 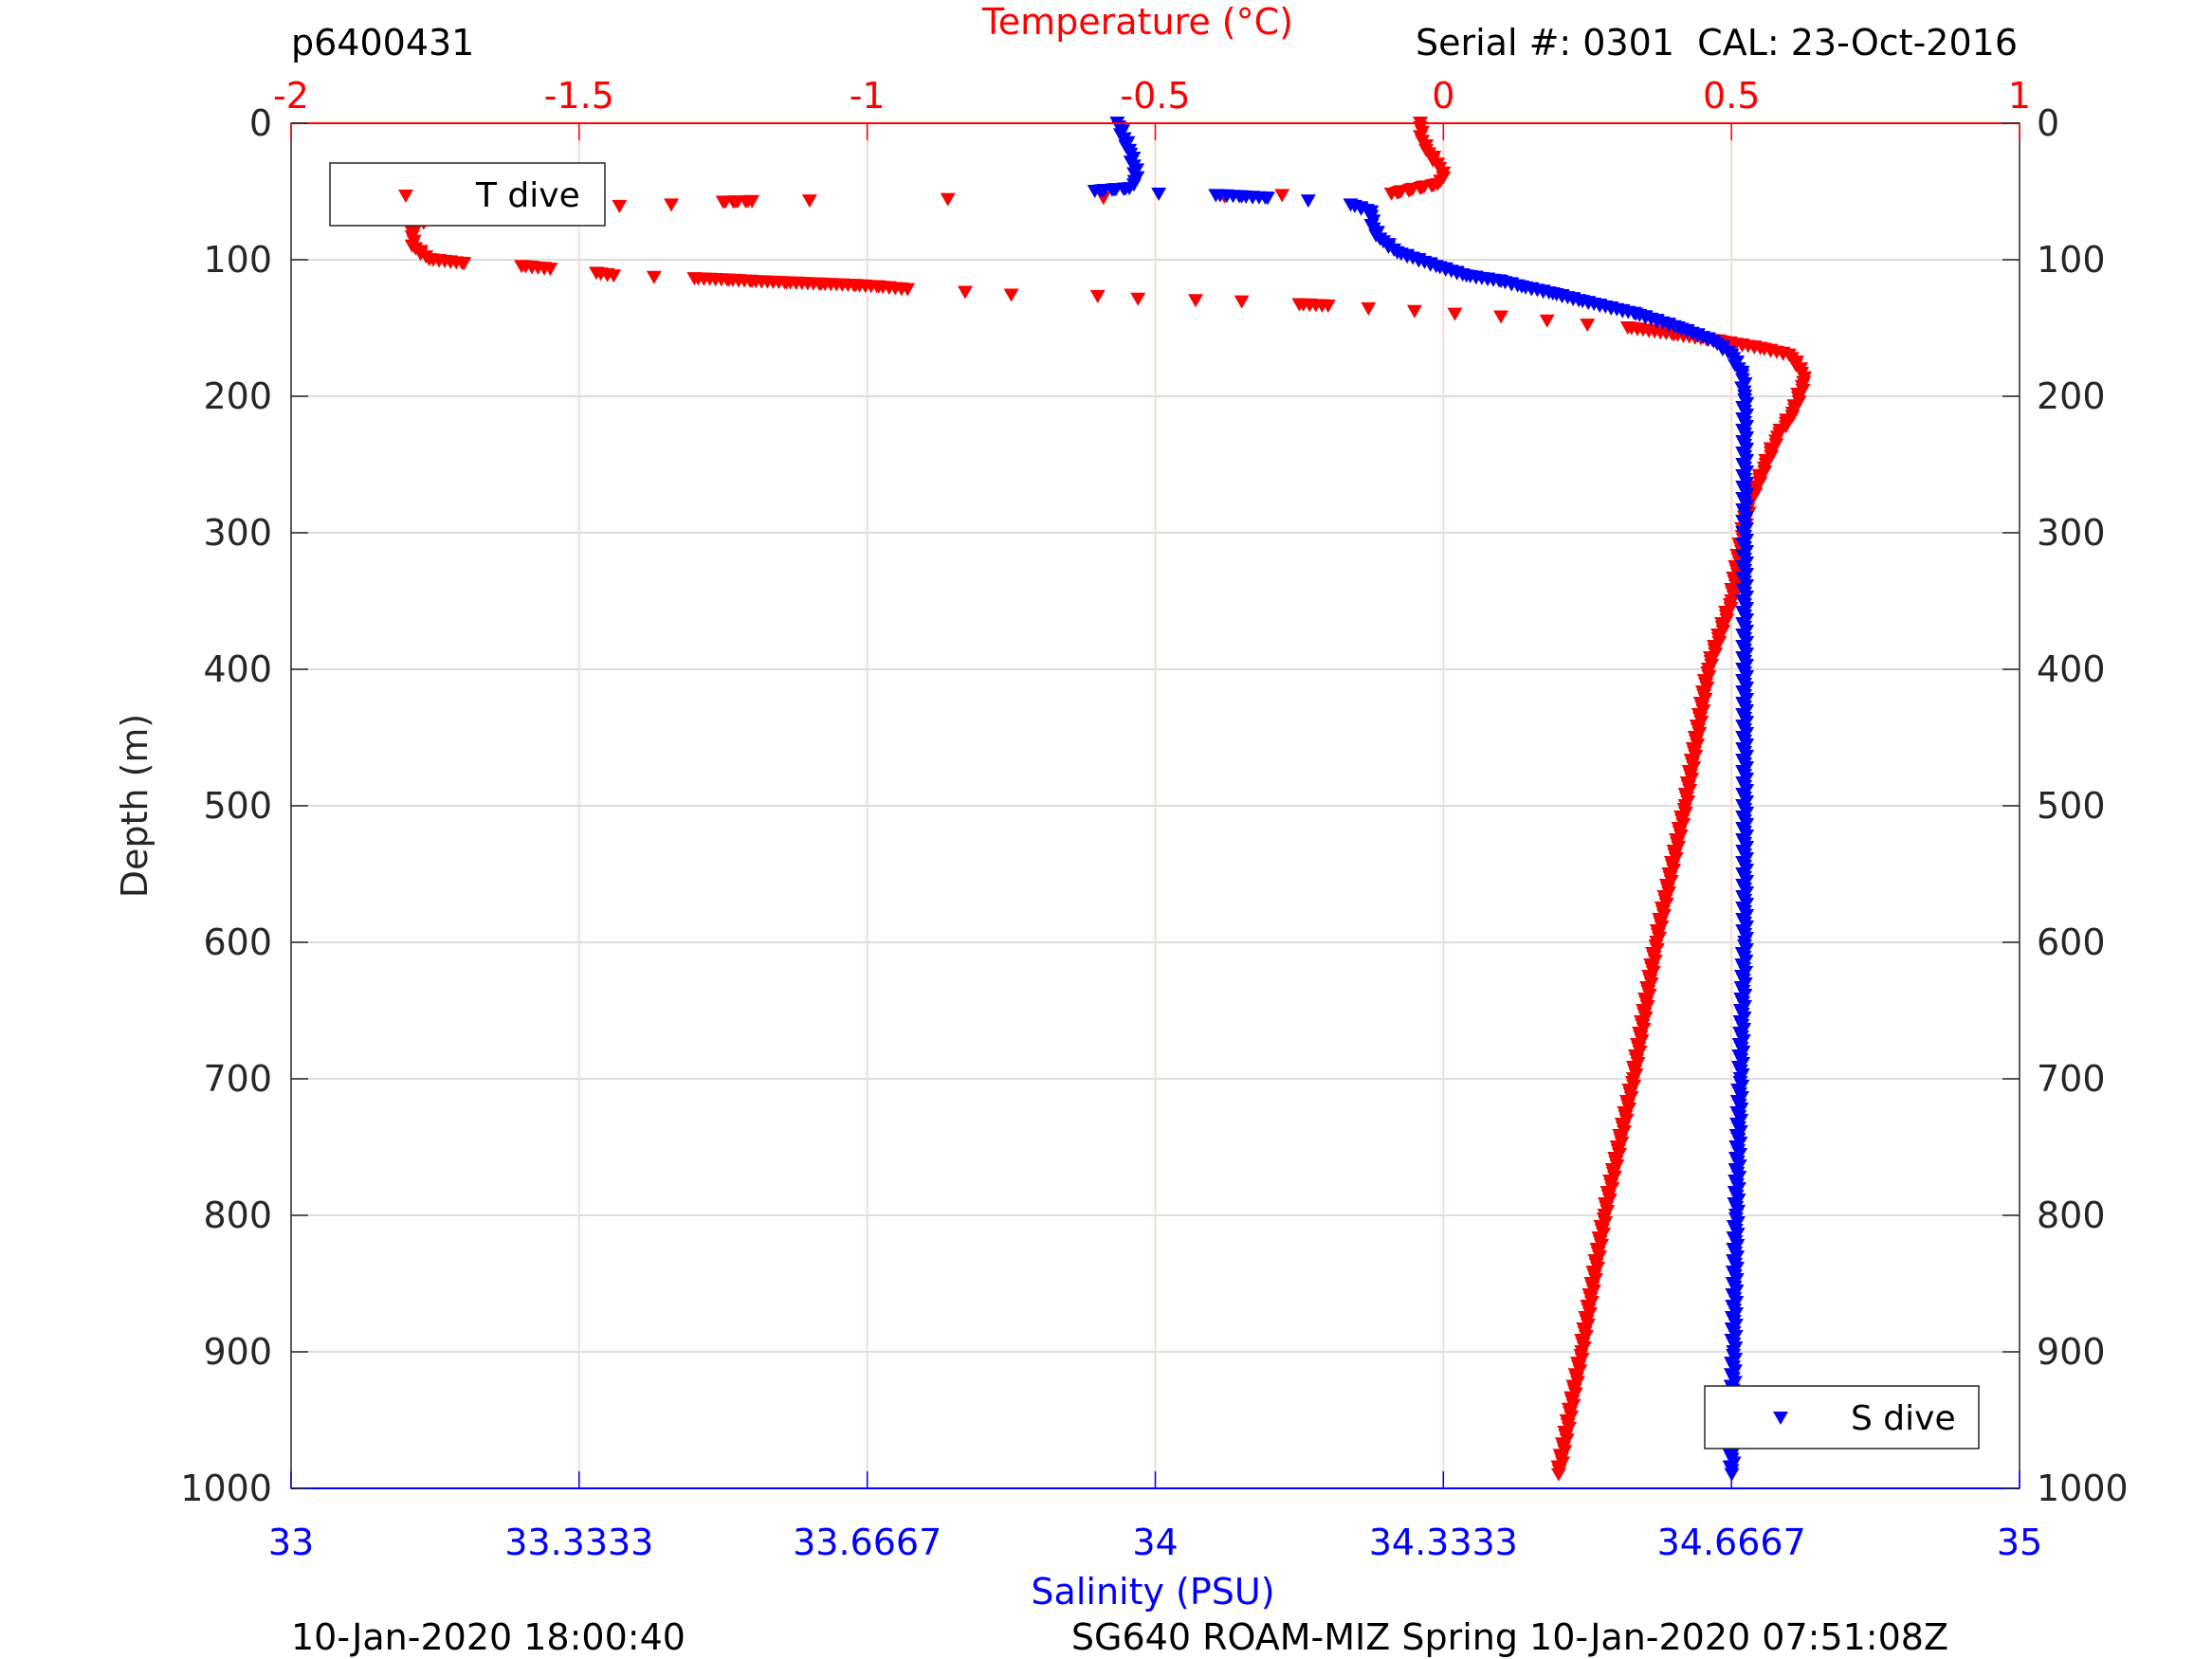 I want to click on salinity-axis-label: Salinity (PSU), so click(x=1152, y=1592).